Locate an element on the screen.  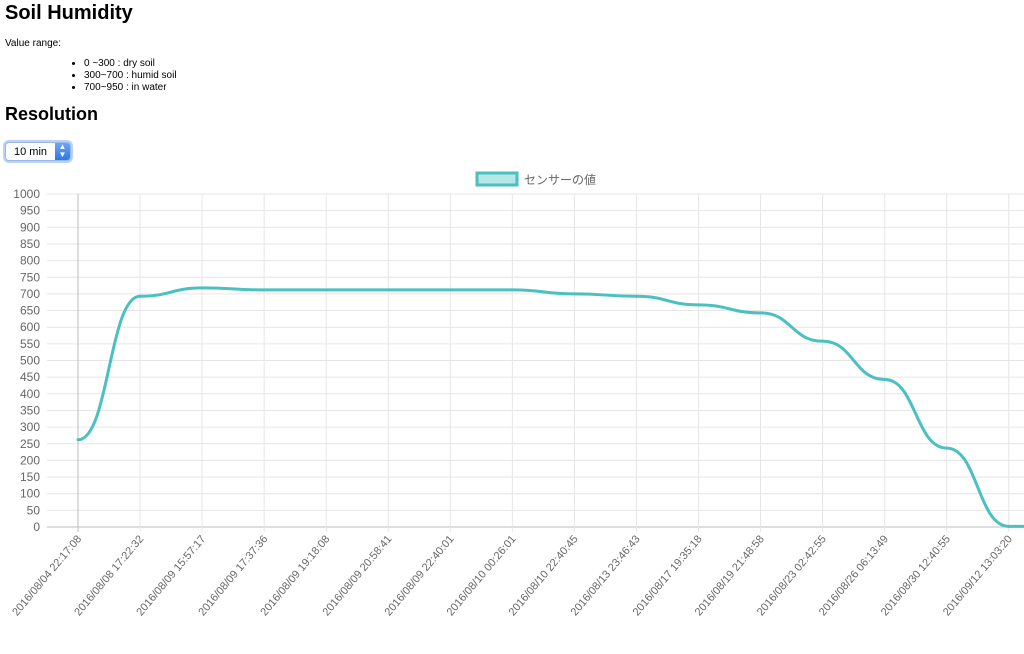
y-tick-label: 150 is located at coordinates (30, 477).